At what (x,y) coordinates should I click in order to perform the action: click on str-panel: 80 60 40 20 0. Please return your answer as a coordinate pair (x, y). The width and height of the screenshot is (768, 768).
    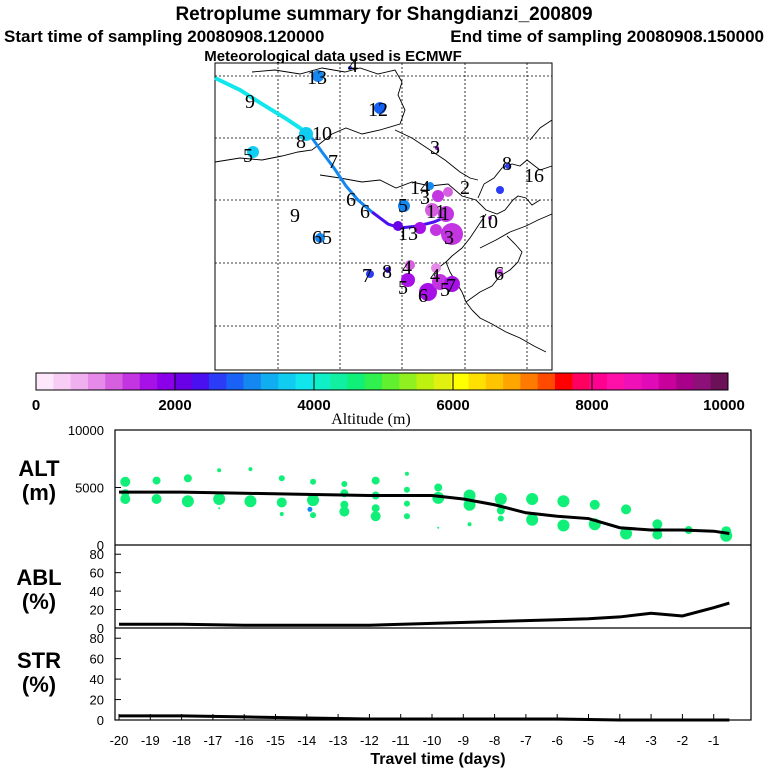
    Looking at the image, I should click on (410, 679).